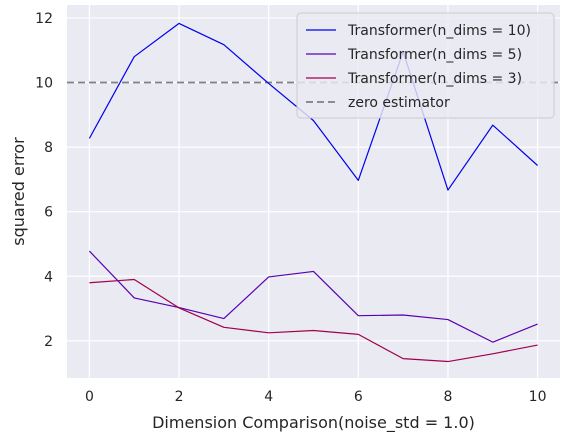 This screenshot has height=441, width=572. I want to click on x-tick-labels: 0 2 4 6 8 10, so click(316, 397).